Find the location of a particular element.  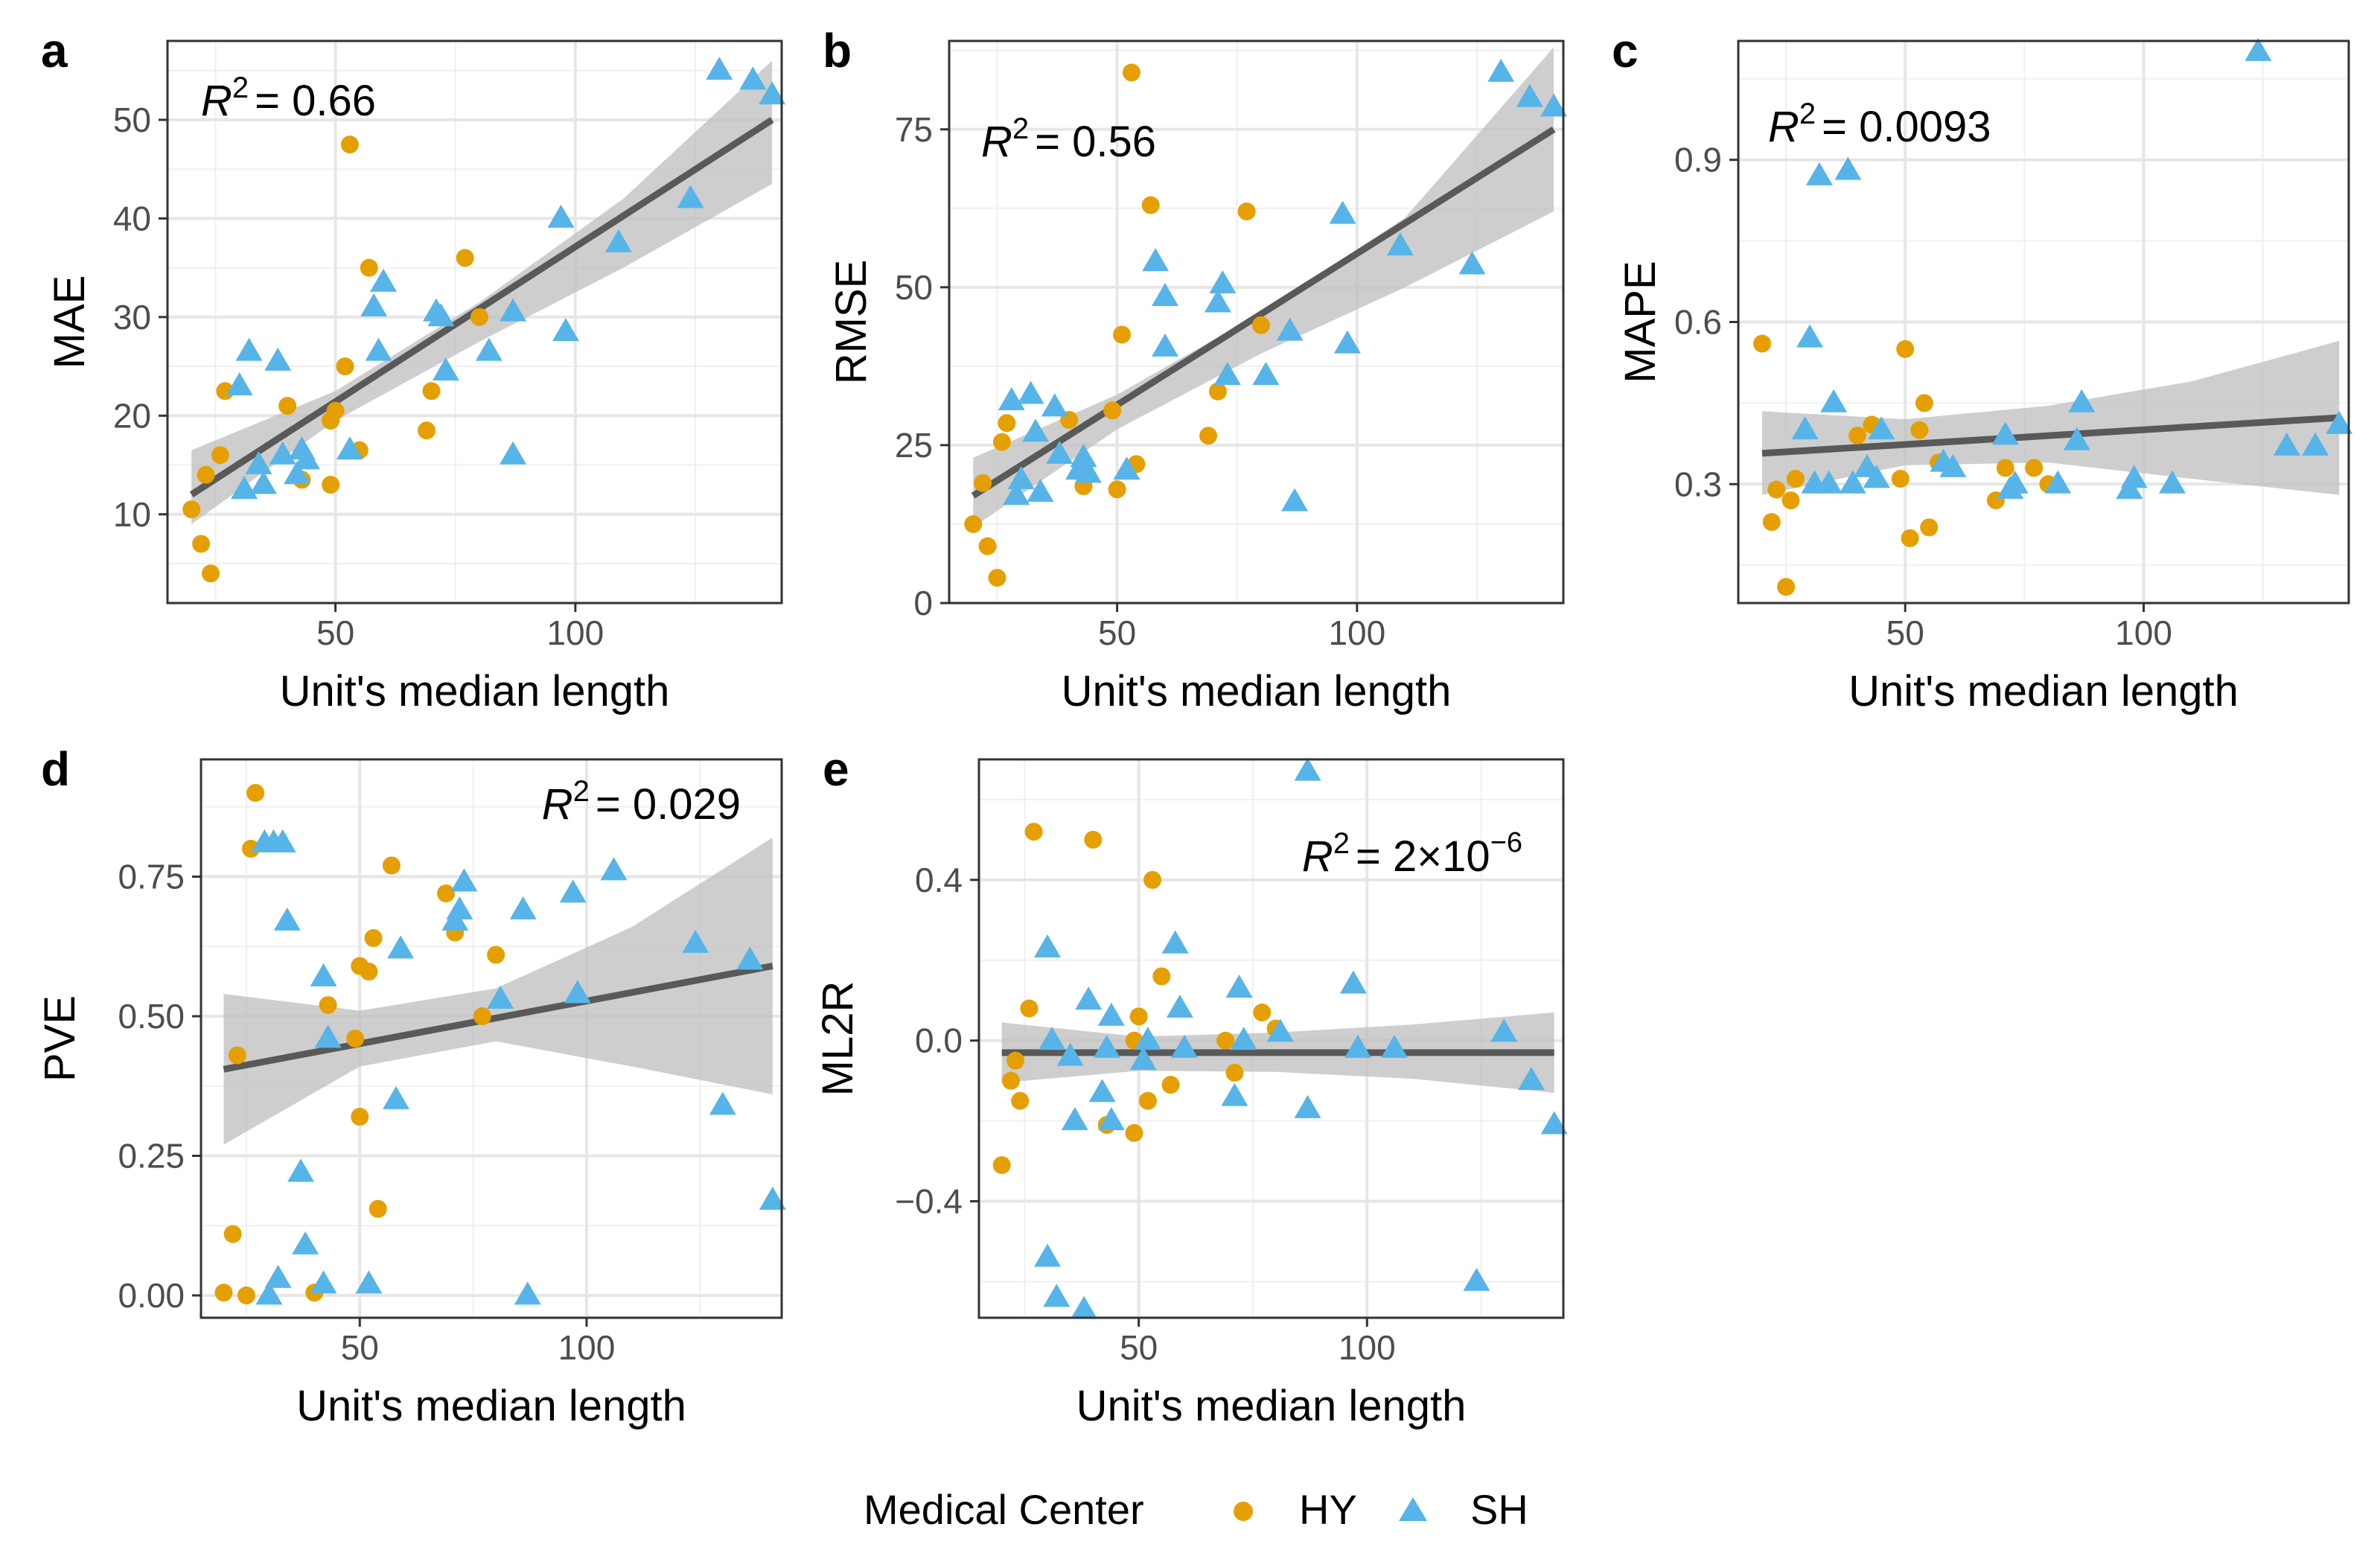

legend: Medical Center HY SH is located at coordinates (1196, 1509).